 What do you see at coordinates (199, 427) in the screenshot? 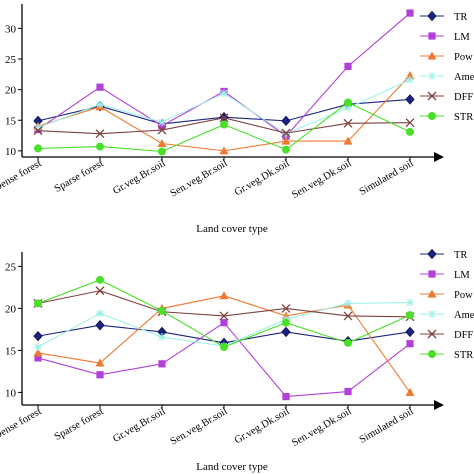
I see `x-tick-label: Sen.veg.Br.soil` at bounding box center [199, 427].